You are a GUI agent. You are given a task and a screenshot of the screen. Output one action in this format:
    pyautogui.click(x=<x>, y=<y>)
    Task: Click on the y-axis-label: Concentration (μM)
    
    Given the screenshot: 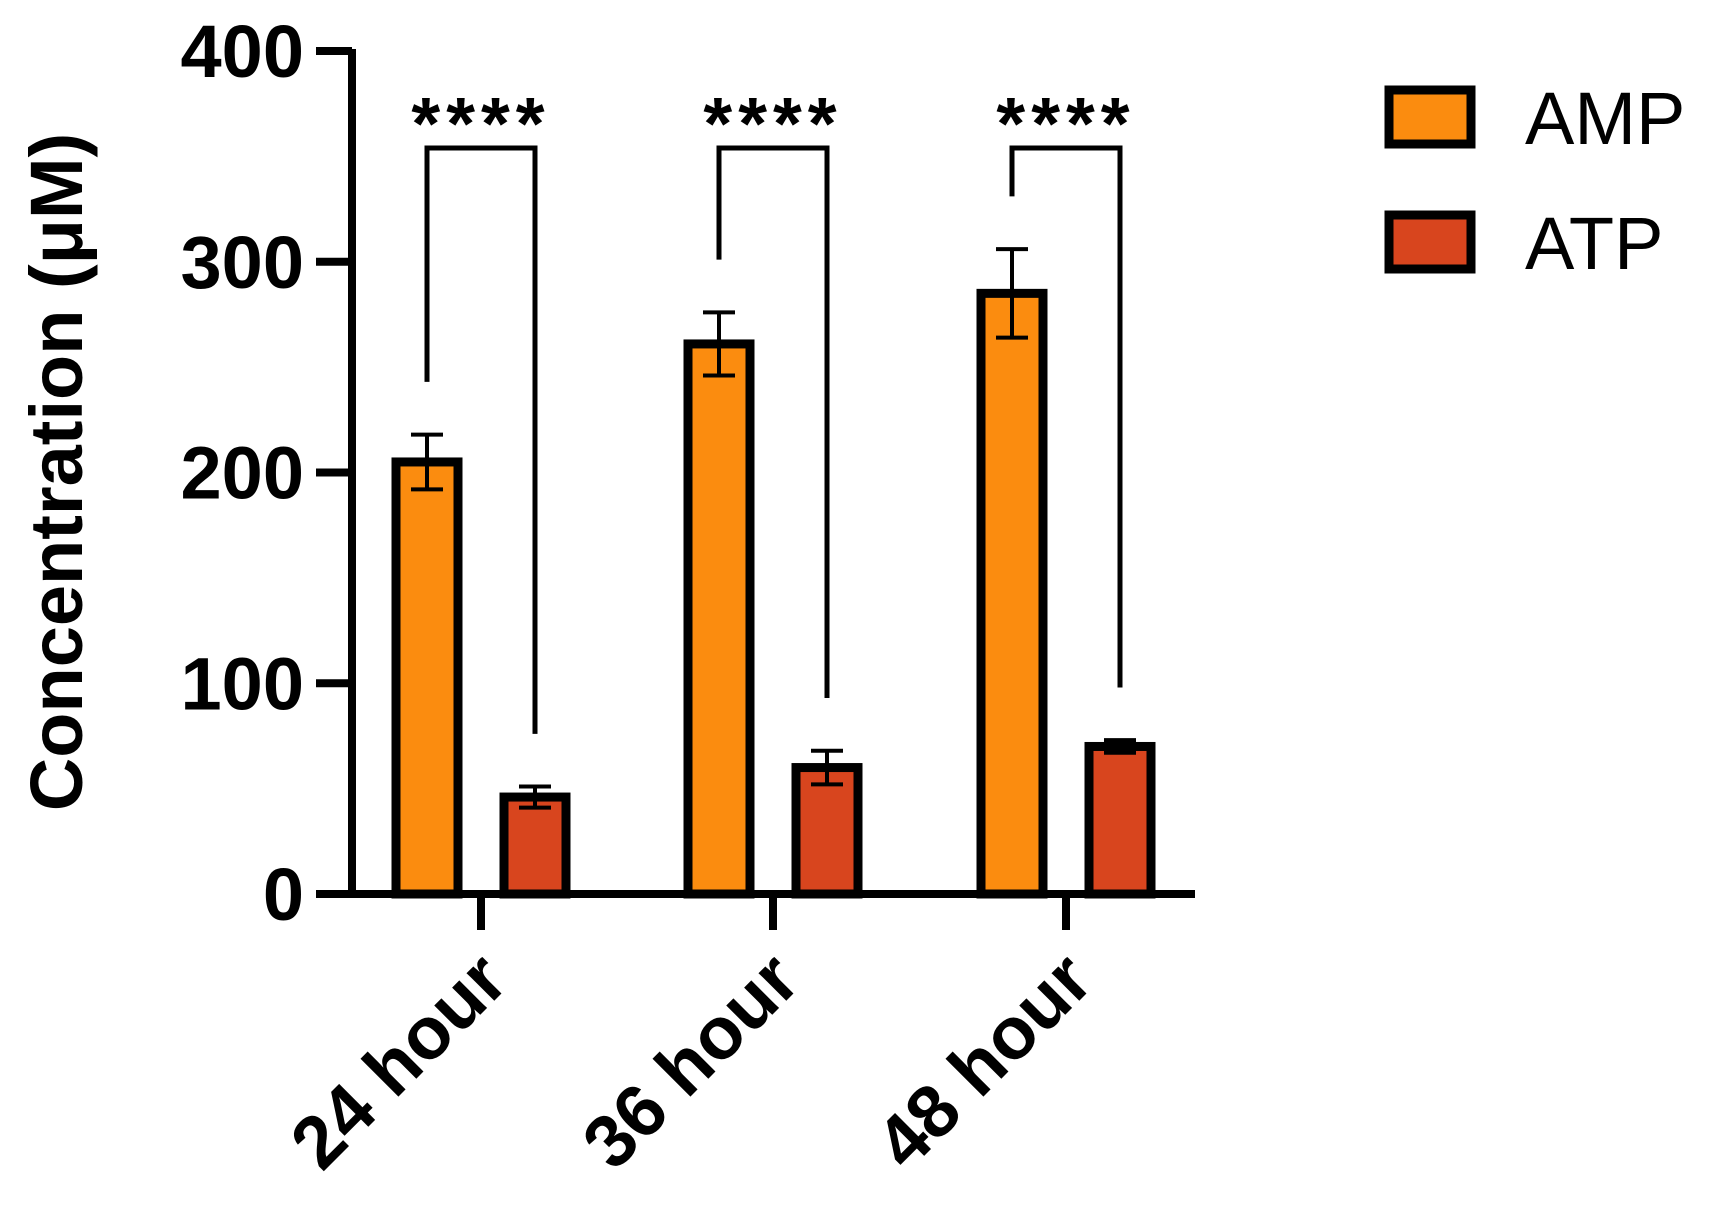 What is the action you would take?
    pyautogui.click(x=56, y=472)
    